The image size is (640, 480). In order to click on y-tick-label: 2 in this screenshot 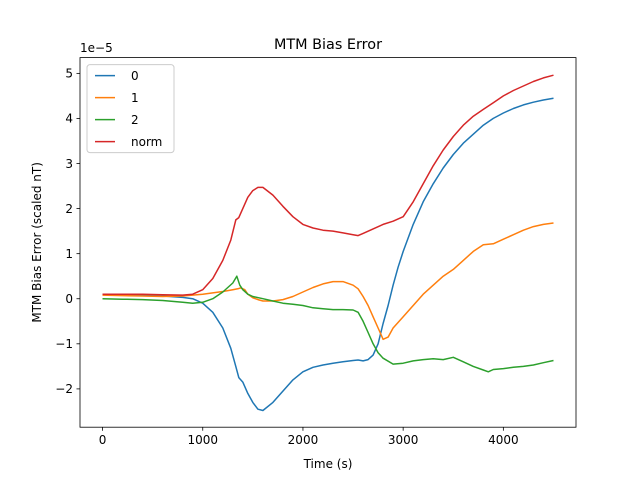, I will do `click(69, 209)`.